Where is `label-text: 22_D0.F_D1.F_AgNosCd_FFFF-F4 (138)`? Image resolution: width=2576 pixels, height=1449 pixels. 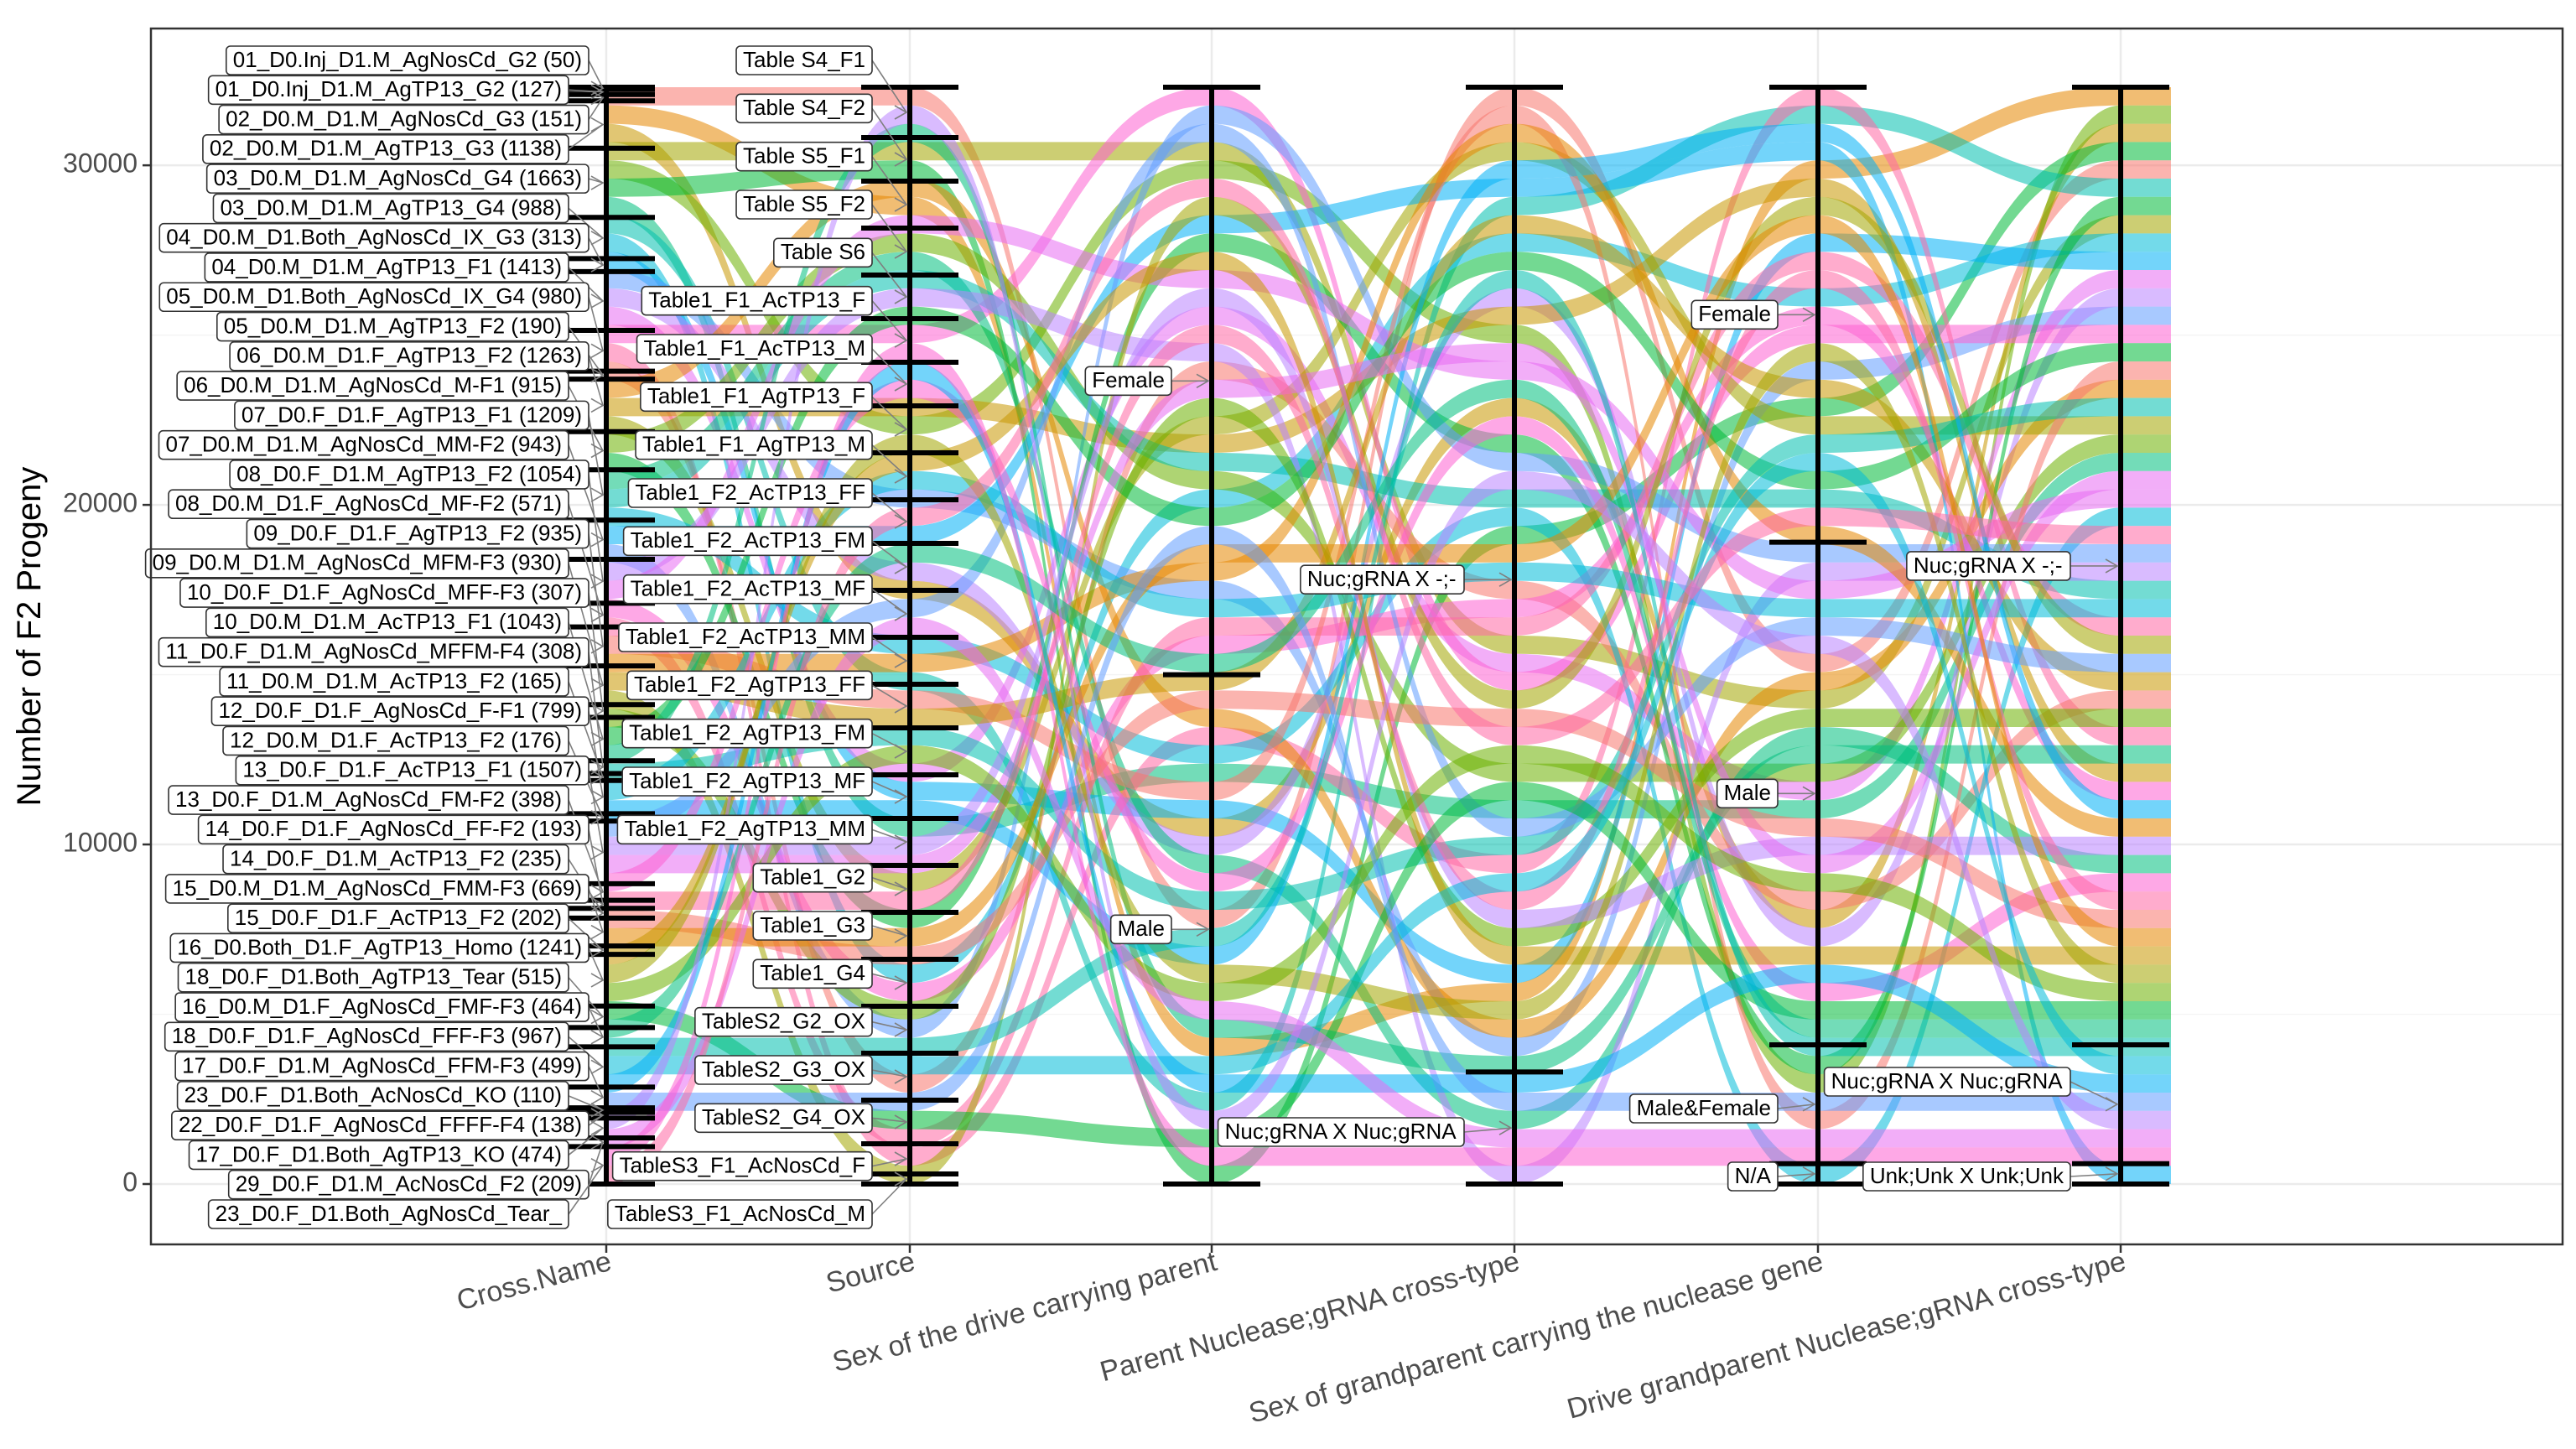 label-text: 22_D0.F_D1.F_AgNosCd_FFFF-F4 (138) is located at coordinates (380, 1124).